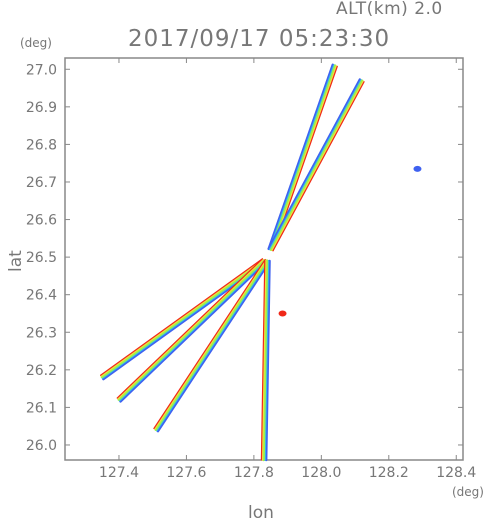 Image resolution: width=491 pixels, height=523 pixels. Describe the element at coordinates (41, 108) in the screenshot. I see `y-tick-label: 26.9` at that location.